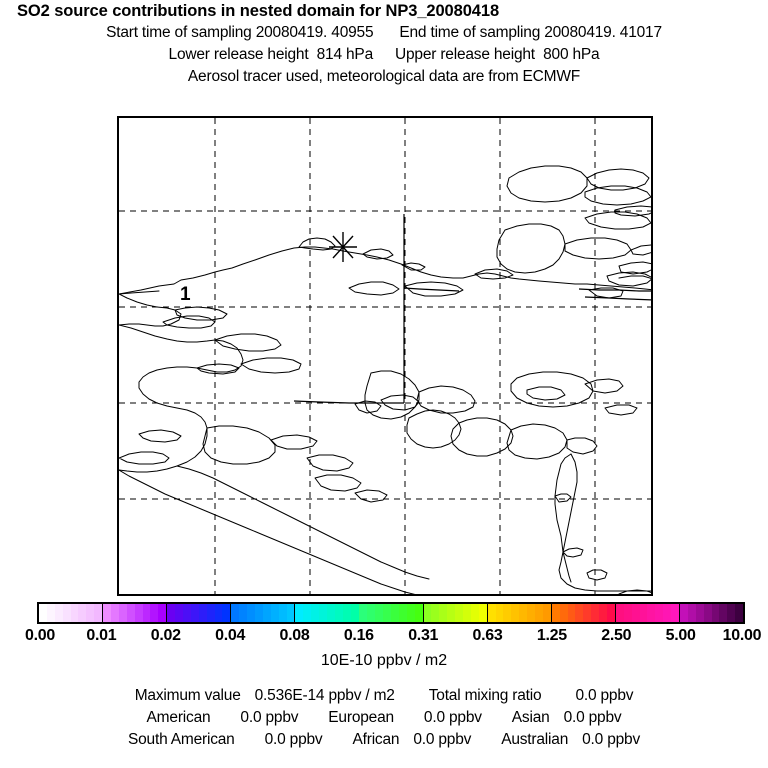 This screenshot has height=768, width=768. Describe the element at coordinates (40, 635) in the screenshot. I see `colorbar-tick-0: 0.00` at that location.